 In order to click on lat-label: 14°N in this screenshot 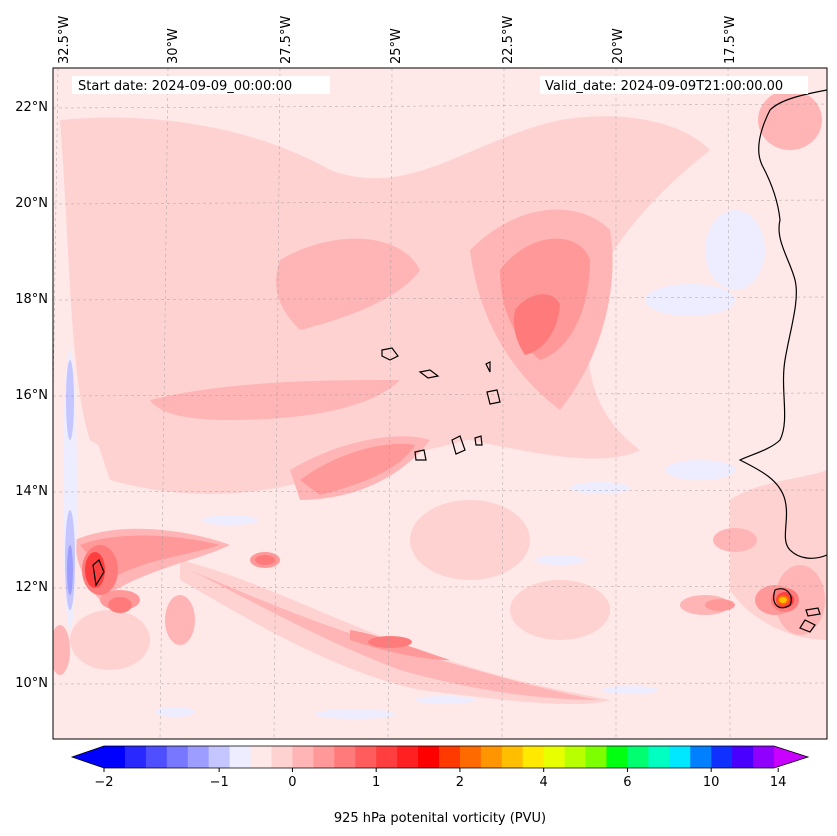, I will do `click(31, 491)`.